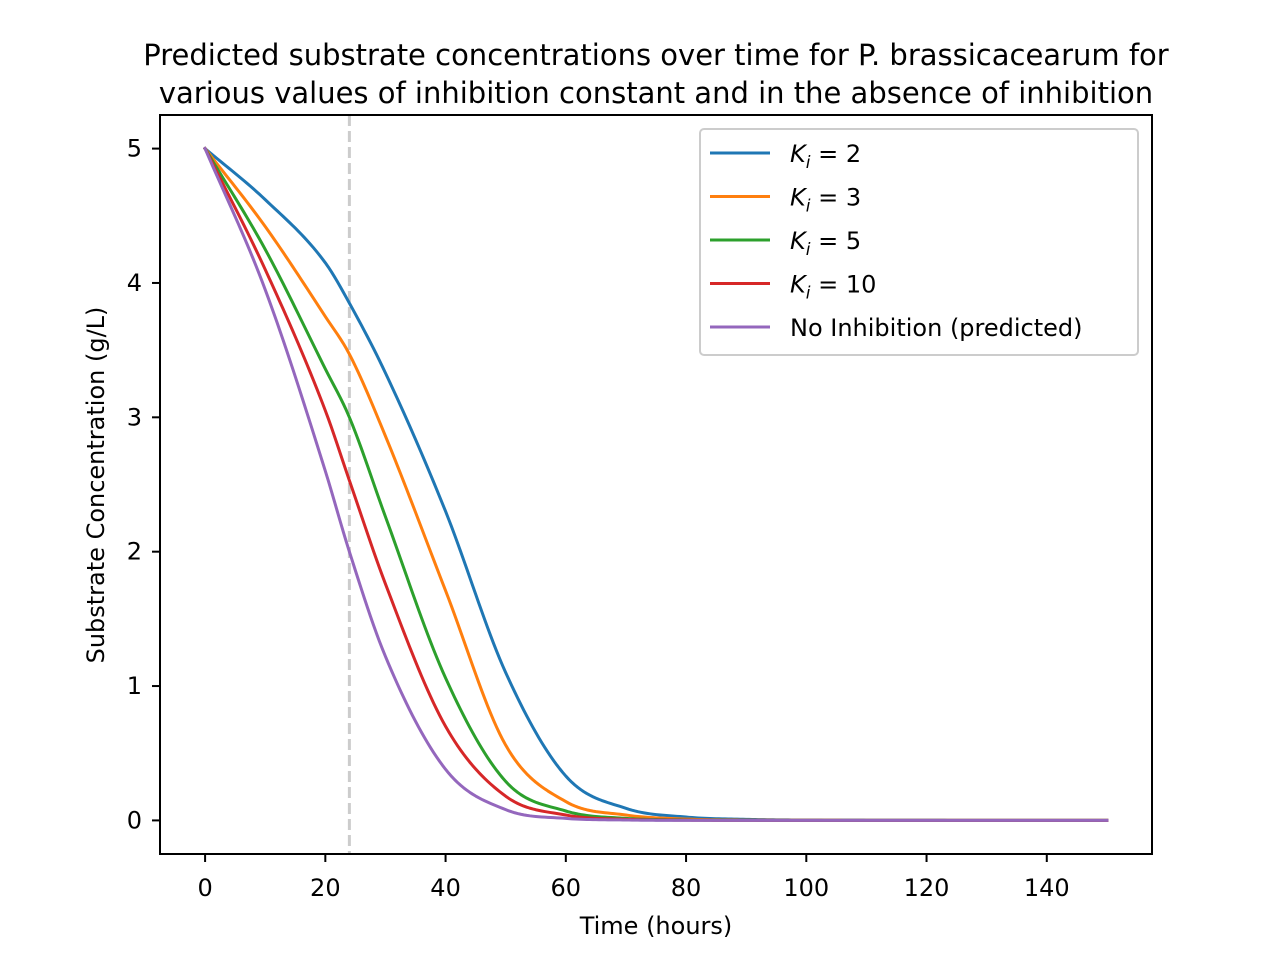 This screenshot has width=1280, height=960. Describe the element at coordinates (686, 888) in the screenshot. I see `x-tick-label: 80` at that location.